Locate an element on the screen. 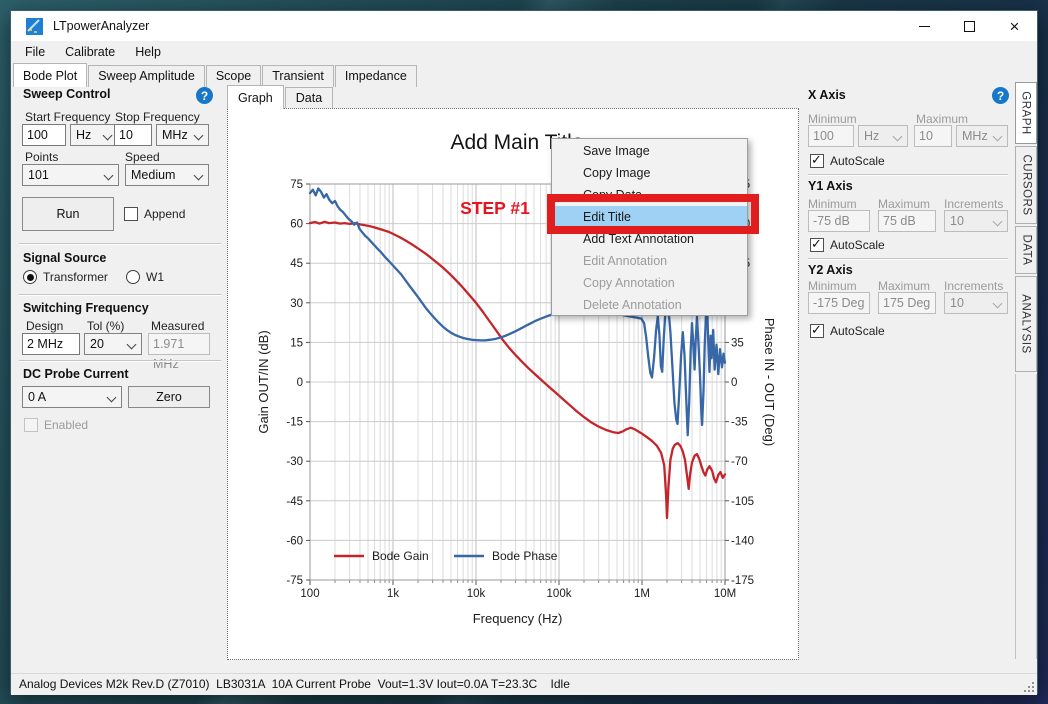  svg-text: -30 is located at coordinates (294, 462).